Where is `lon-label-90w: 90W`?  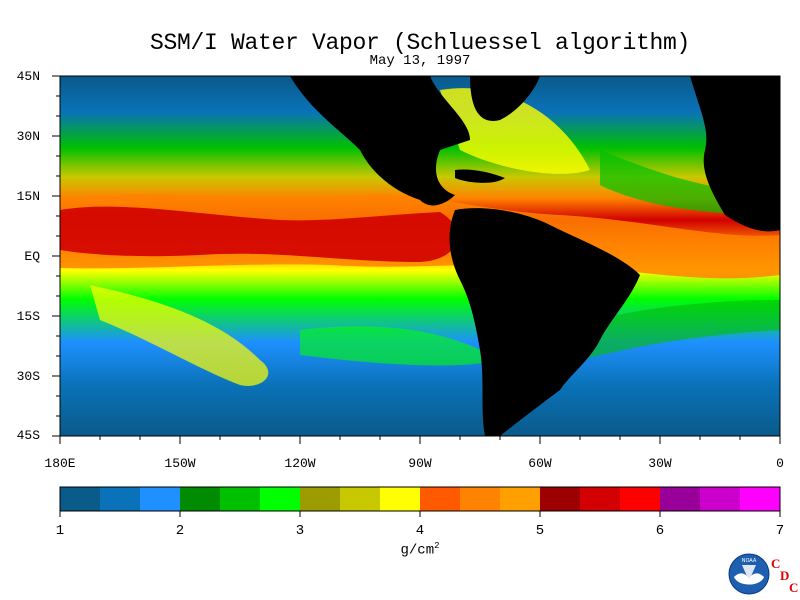
lon-label-90w: 90W is located at coordinates (420, 463).